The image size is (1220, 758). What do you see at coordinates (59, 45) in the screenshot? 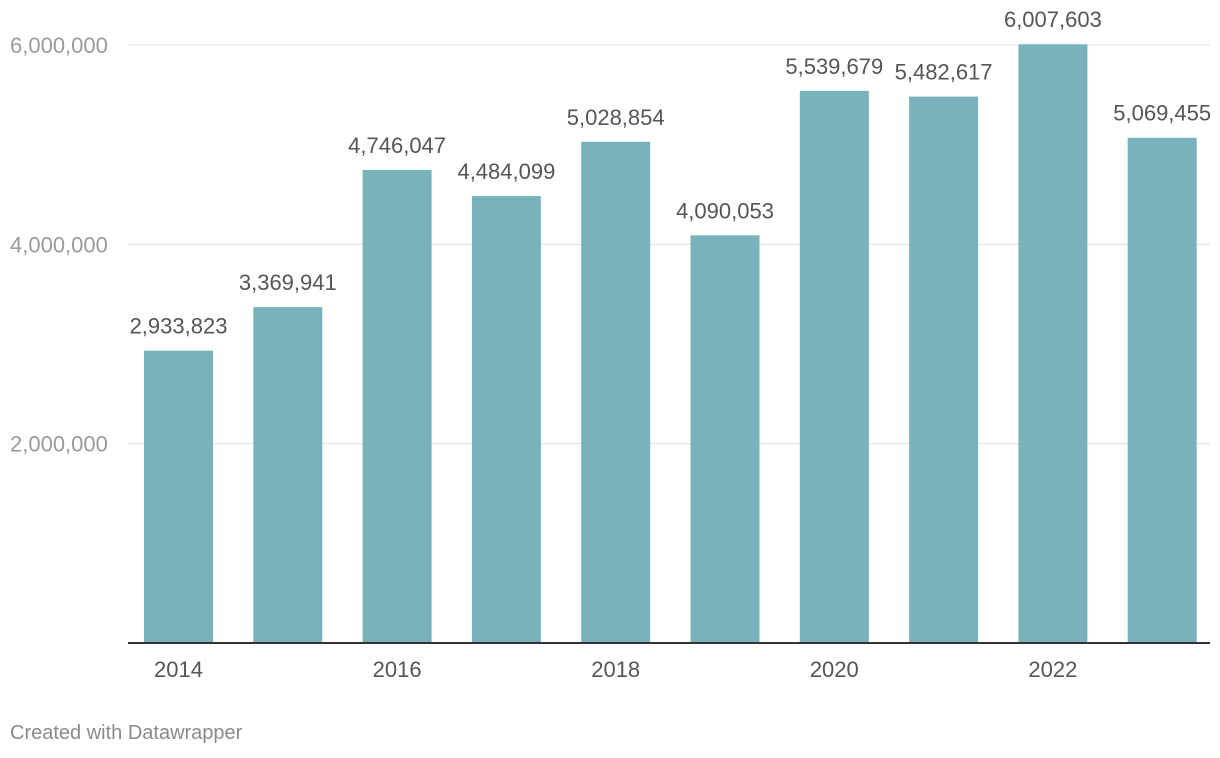
I see `y-tick-label: 6,000,000` at bounding box center [59, 45].